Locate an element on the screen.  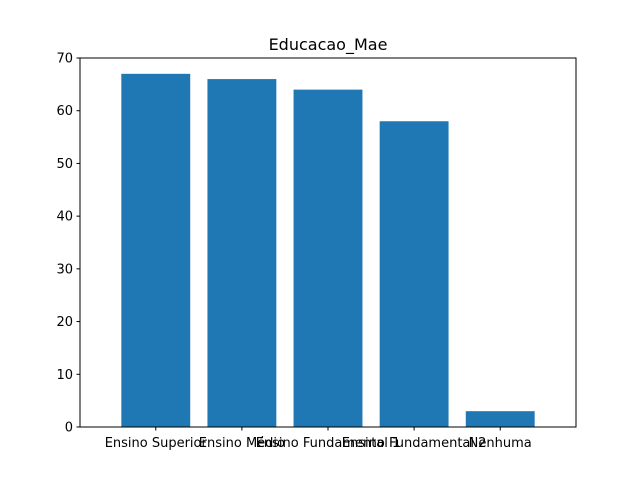
x-tick-label-0: Ensino Superior is located at coordinates (156, 443).